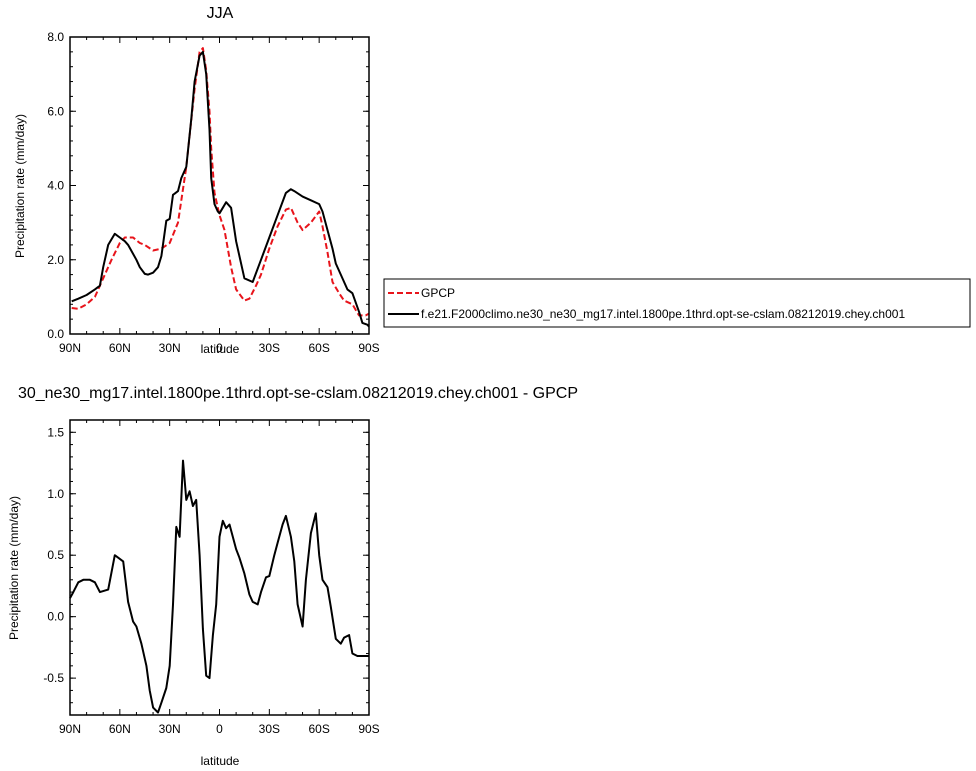 This screenshot has width=976, height=771. Describe the element at coordinates (269, 729) in the screenshot. I see `panel2-xtick-label: 30S` at that location.